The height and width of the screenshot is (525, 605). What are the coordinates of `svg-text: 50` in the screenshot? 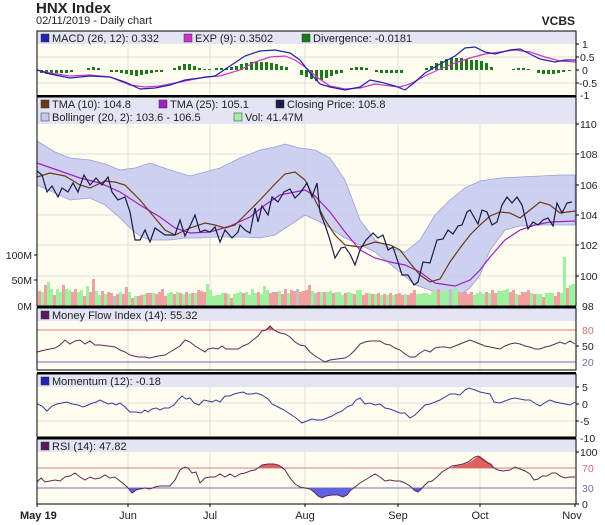 It's located at (588, 347).